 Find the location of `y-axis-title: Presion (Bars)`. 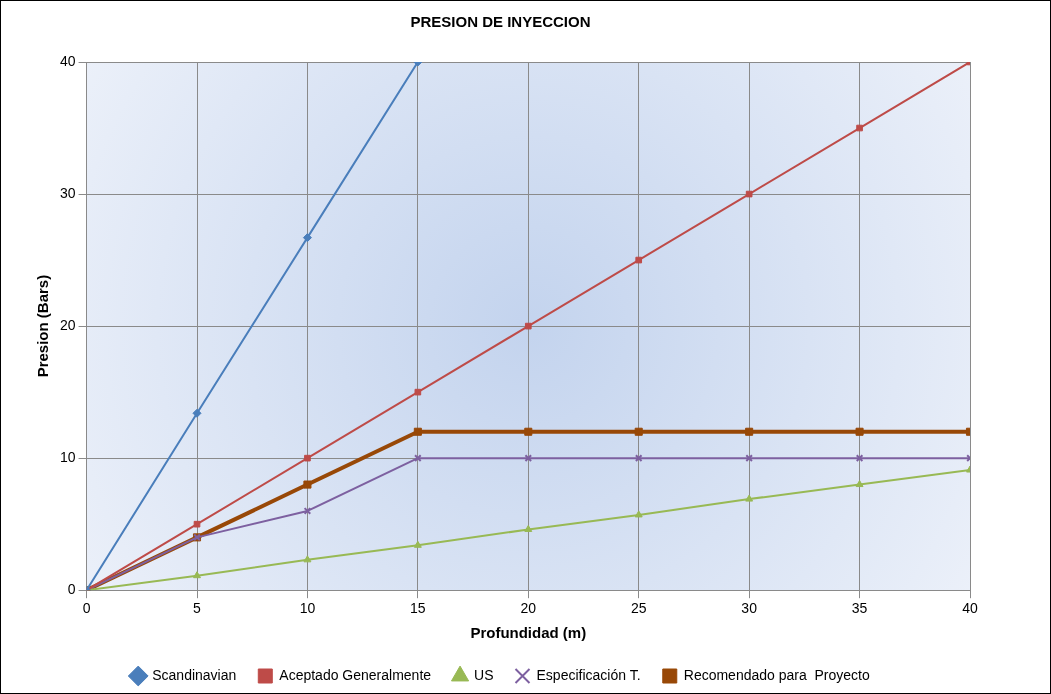

y-axis-title: Presion (Bars) is located at coordinates (43, 326).